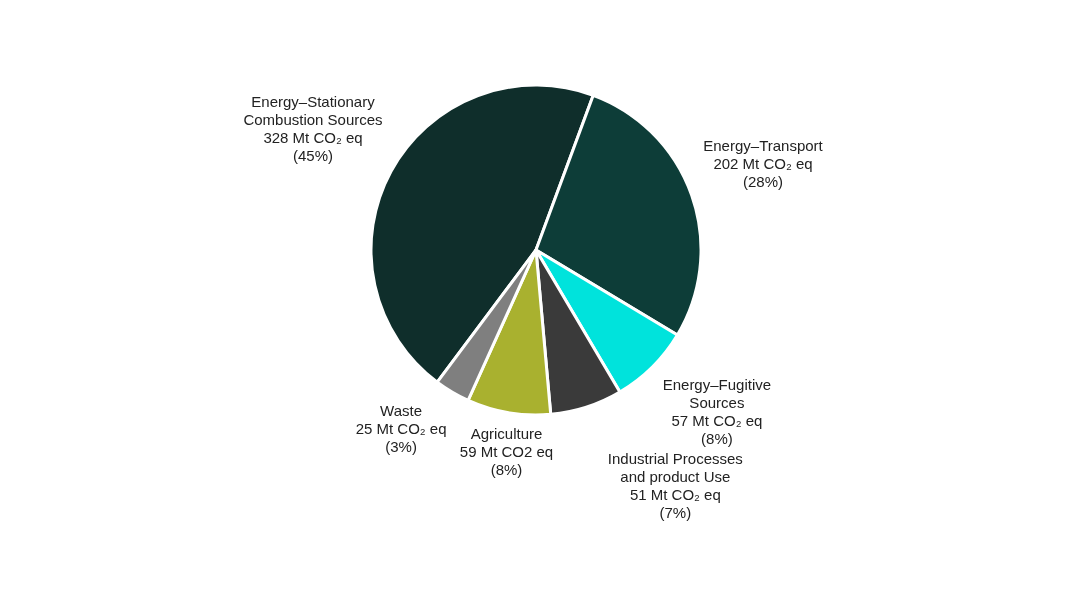 Image resolution: width=1072 pixels, height=608 pixels. What do you see at coordinates (717, 429) in the screenshot?
I see `data-label: 57 Mt CO₂ eq (8%)` at bounding box center [717, 429].